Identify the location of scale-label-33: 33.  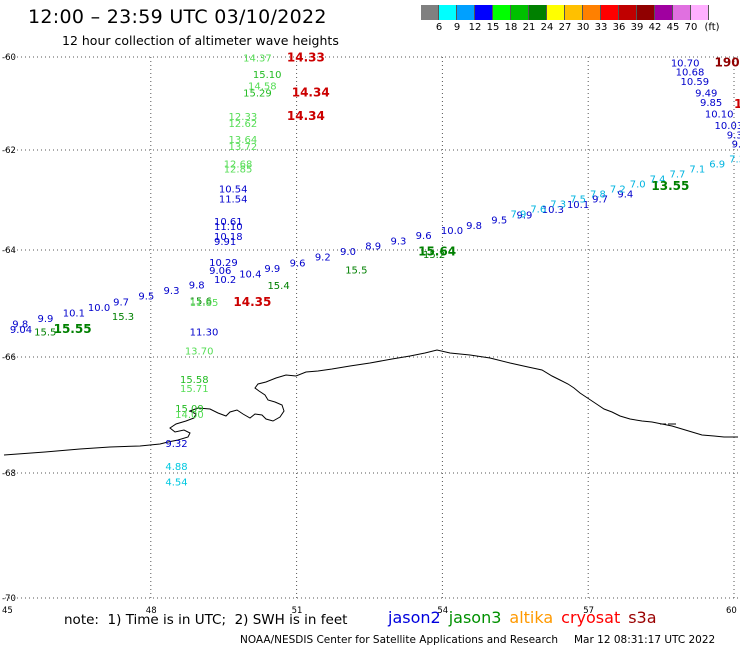
(601, 27).